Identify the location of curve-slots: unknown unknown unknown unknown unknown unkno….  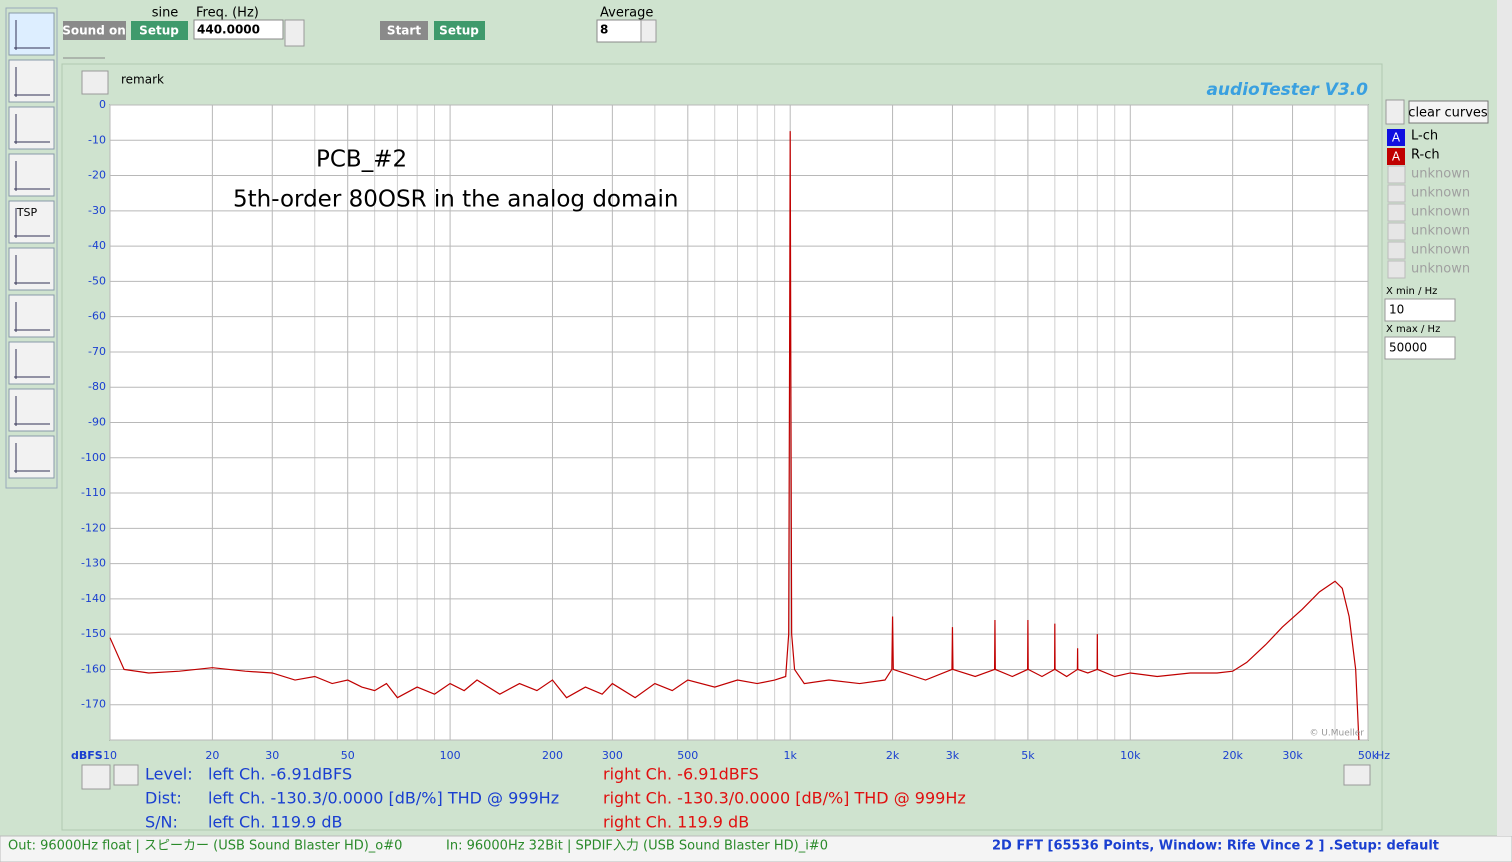
(1428, 222).